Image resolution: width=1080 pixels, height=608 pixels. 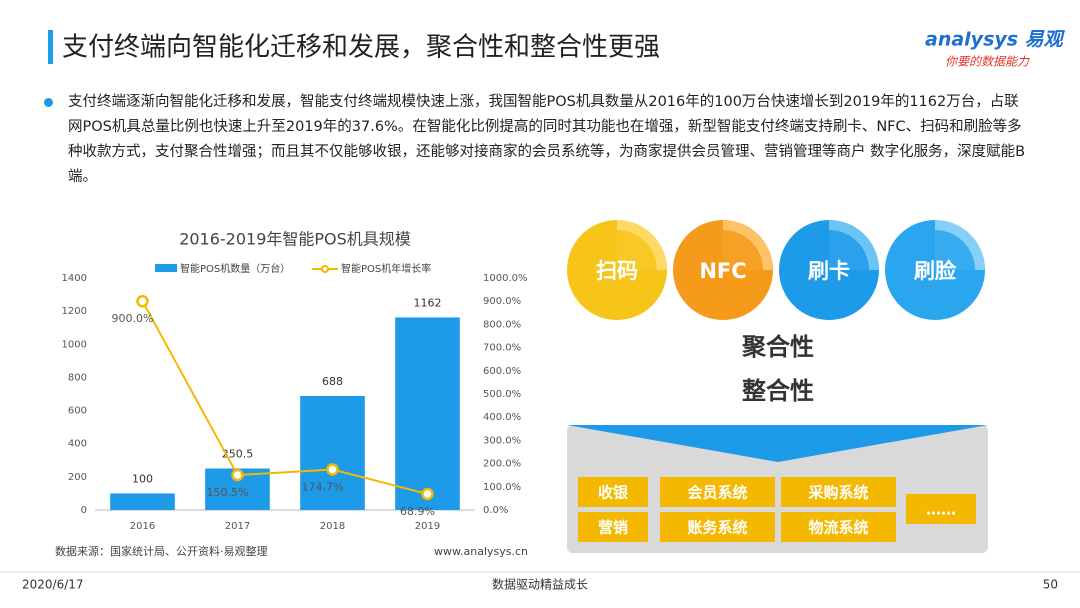 I want to click on system-label: 账务系统, so click(x=717, y=528).